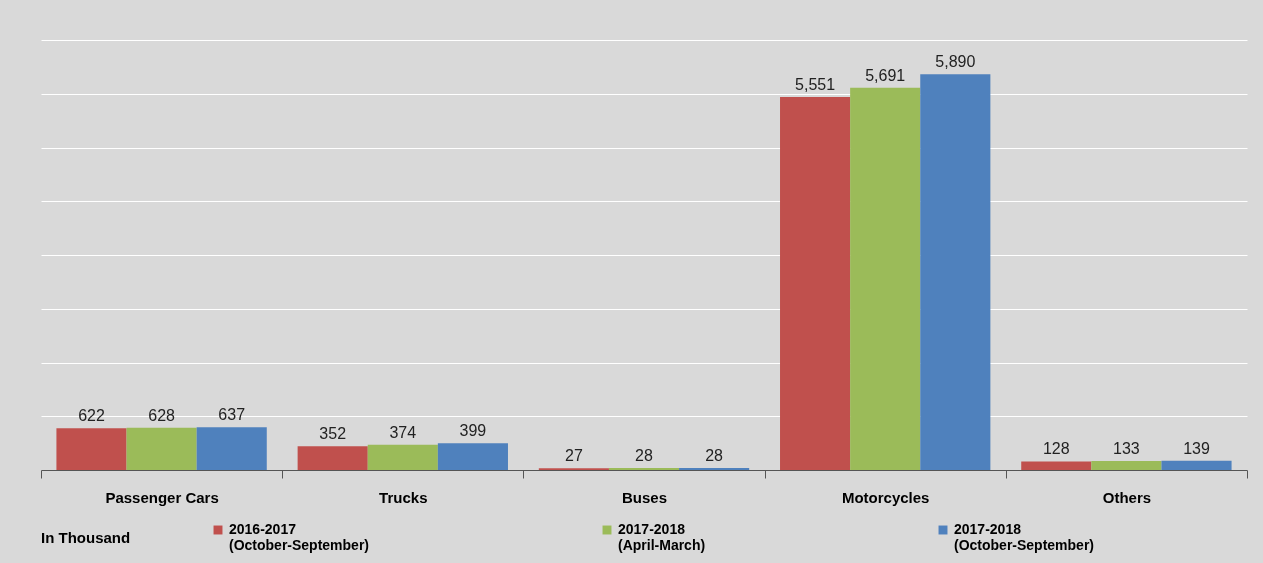 The height and width of the screenshot is (563, 1263). What do you see at coordinates (473, 431) in the screenshot?
I see `data-label: 399` at bounding box center [473, 431].